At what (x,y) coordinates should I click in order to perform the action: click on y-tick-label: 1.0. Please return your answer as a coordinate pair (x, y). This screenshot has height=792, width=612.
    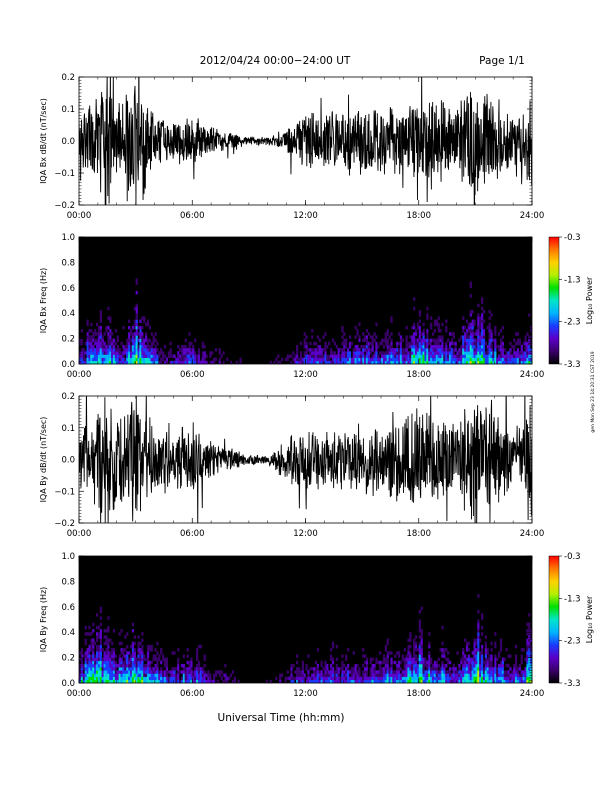
    Looking at the image, I should click on (68, 238).